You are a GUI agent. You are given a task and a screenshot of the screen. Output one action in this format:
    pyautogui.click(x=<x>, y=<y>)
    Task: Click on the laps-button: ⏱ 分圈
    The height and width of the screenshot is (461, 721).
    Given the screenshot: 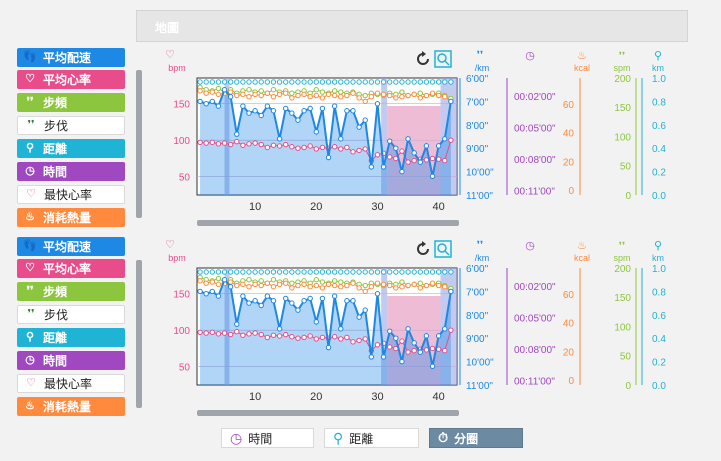 What is the action you would take?
    pyautogui.click(x=476, y=438)
    